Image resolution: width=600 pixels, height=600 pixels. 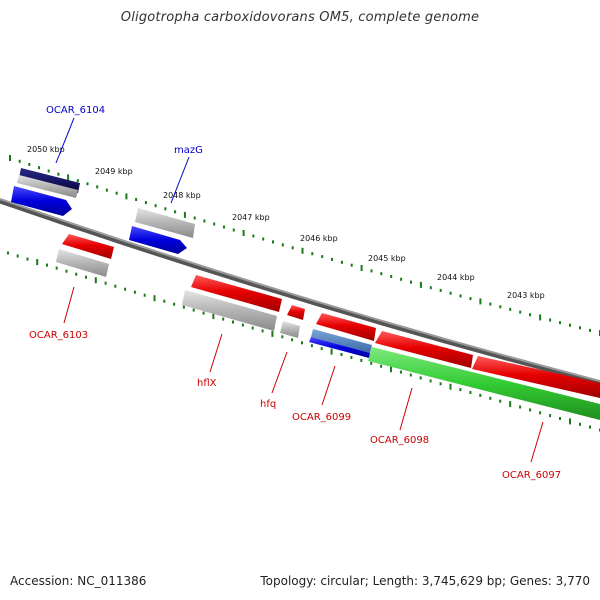 What do you see at coordinates (399, 440) in the screenshot?
I see `gene-label-ocar-6098: OCAR_6098` at bounding box center [399, 440].